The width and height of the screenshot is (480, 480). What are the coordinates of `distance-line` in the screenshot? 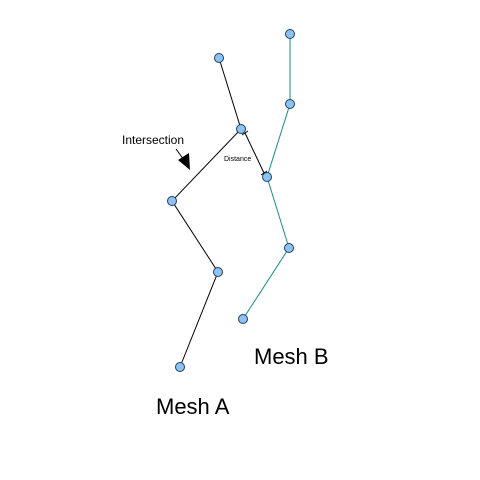 It's located at (254, 153).